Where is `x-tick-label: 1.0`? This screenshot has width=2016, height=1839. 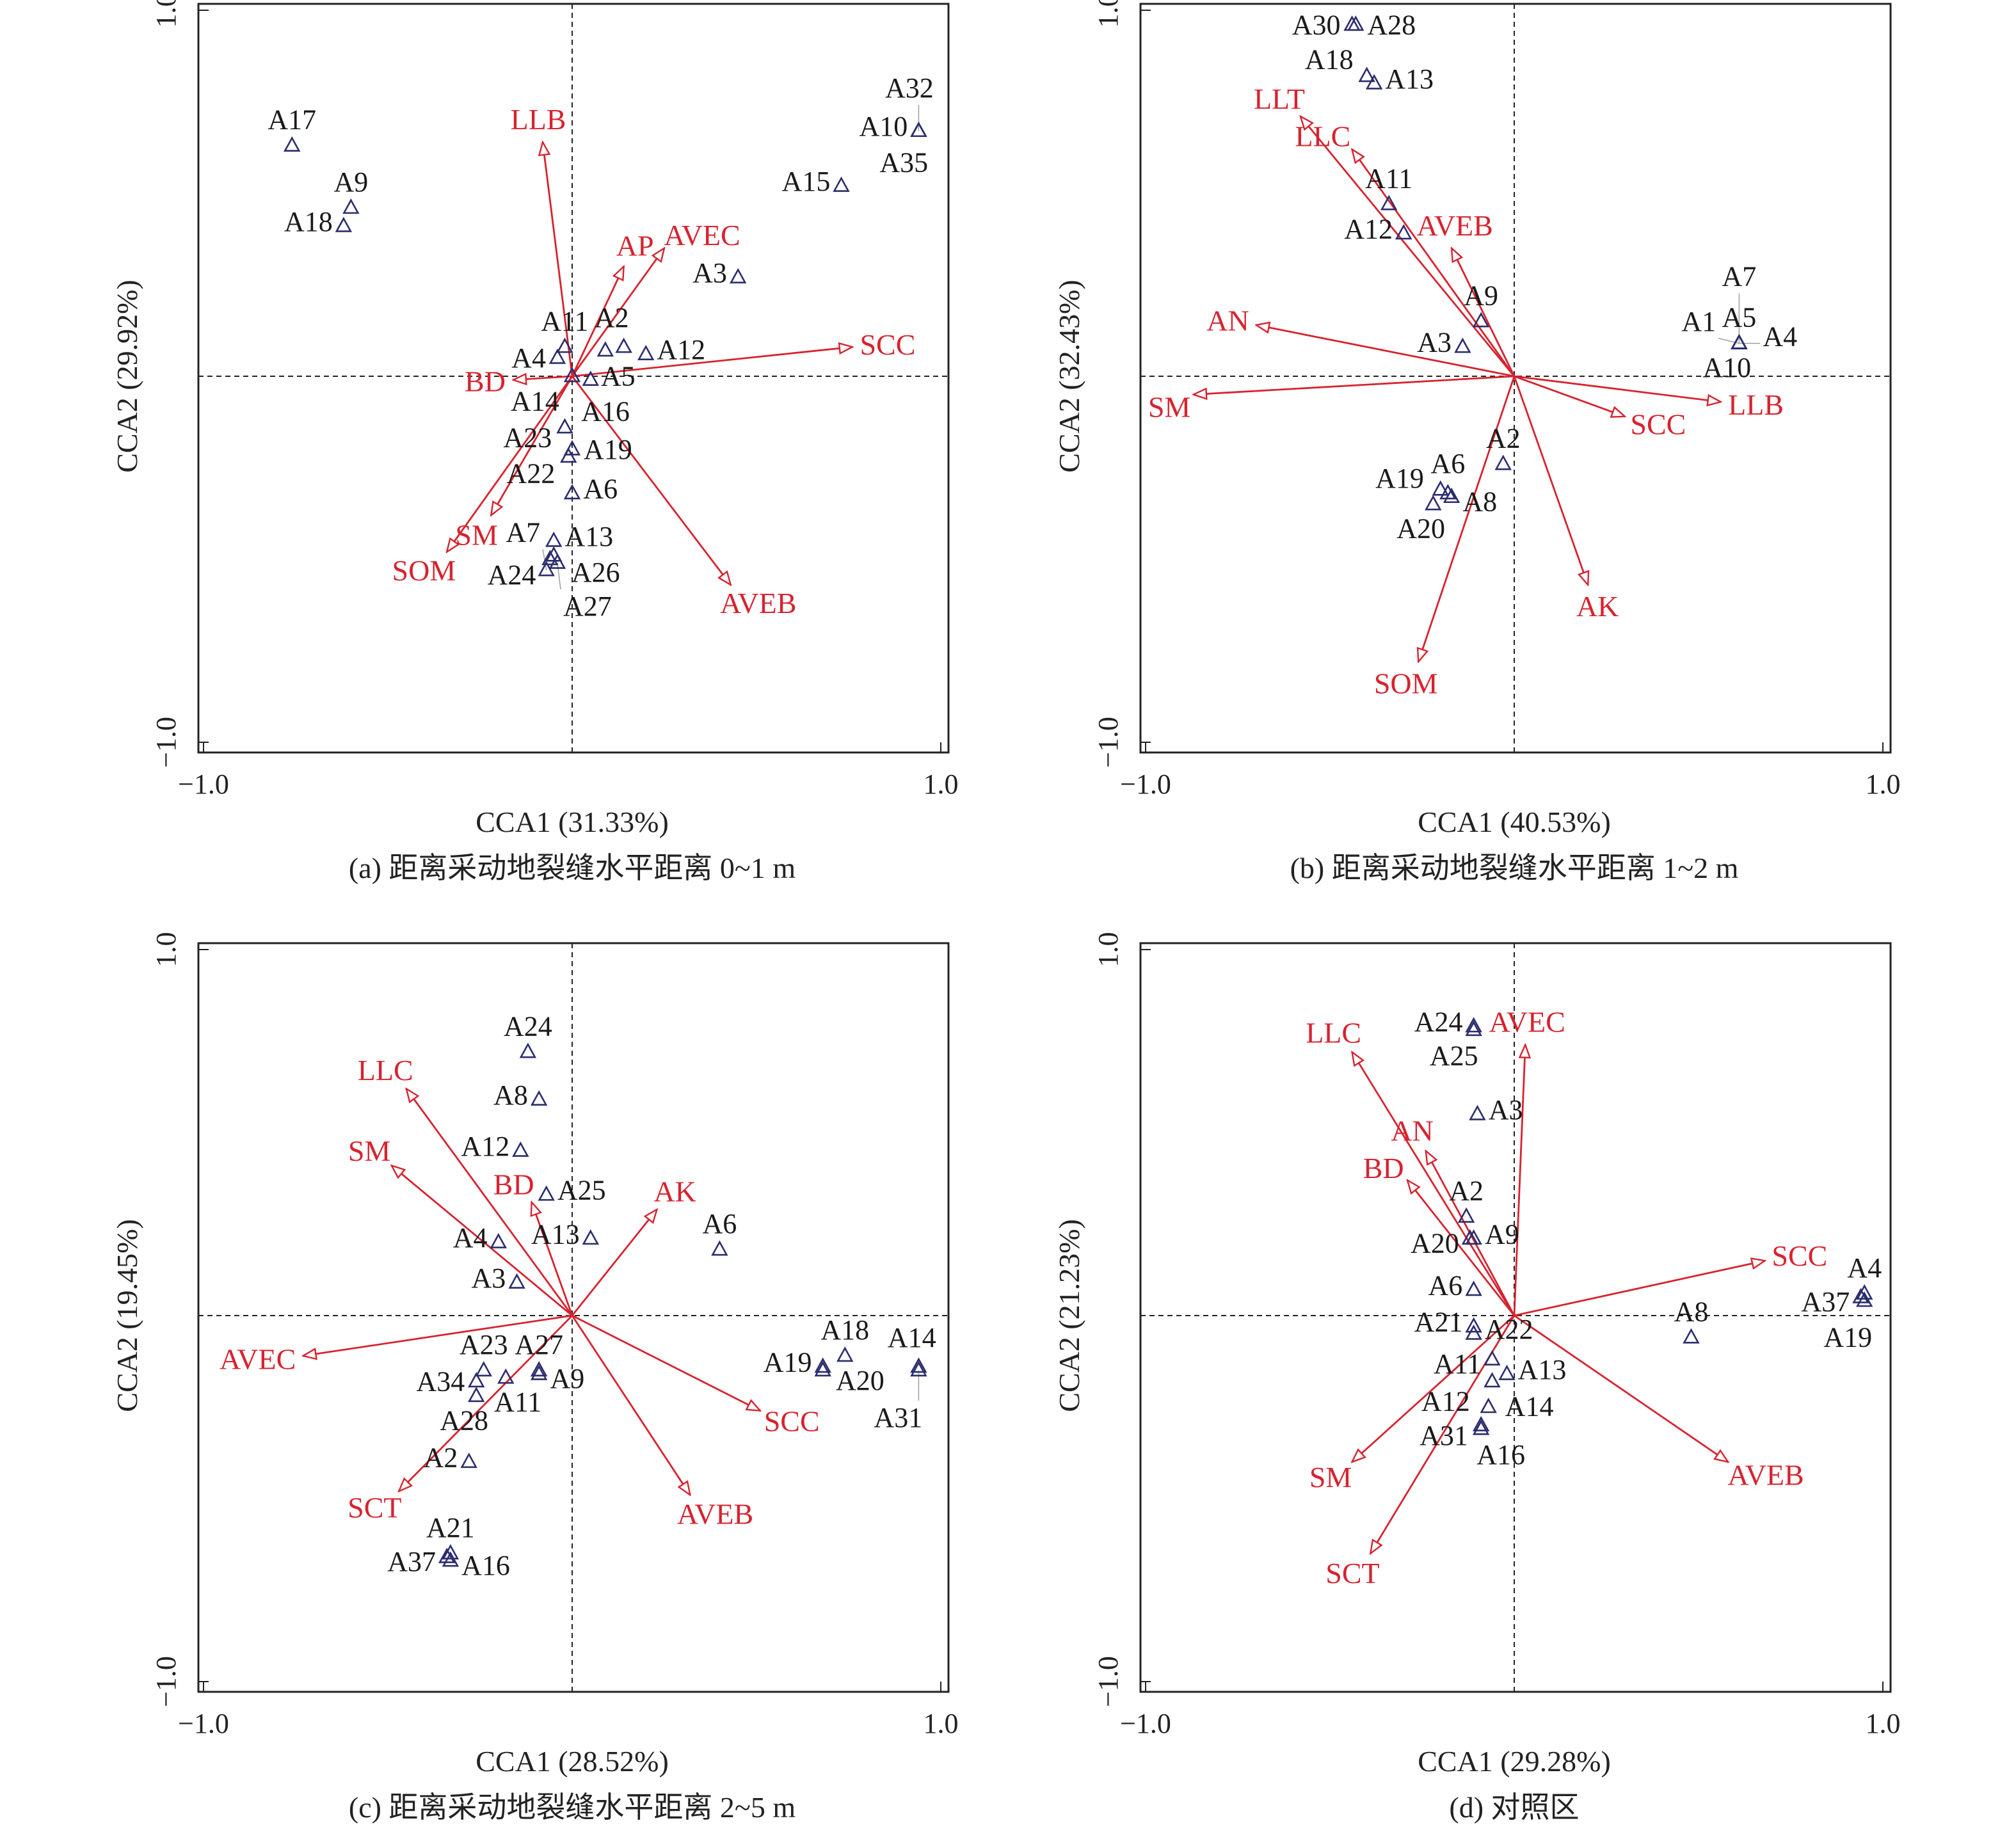 x-tick-label: 1.0 is located at coordinates (941, 784).